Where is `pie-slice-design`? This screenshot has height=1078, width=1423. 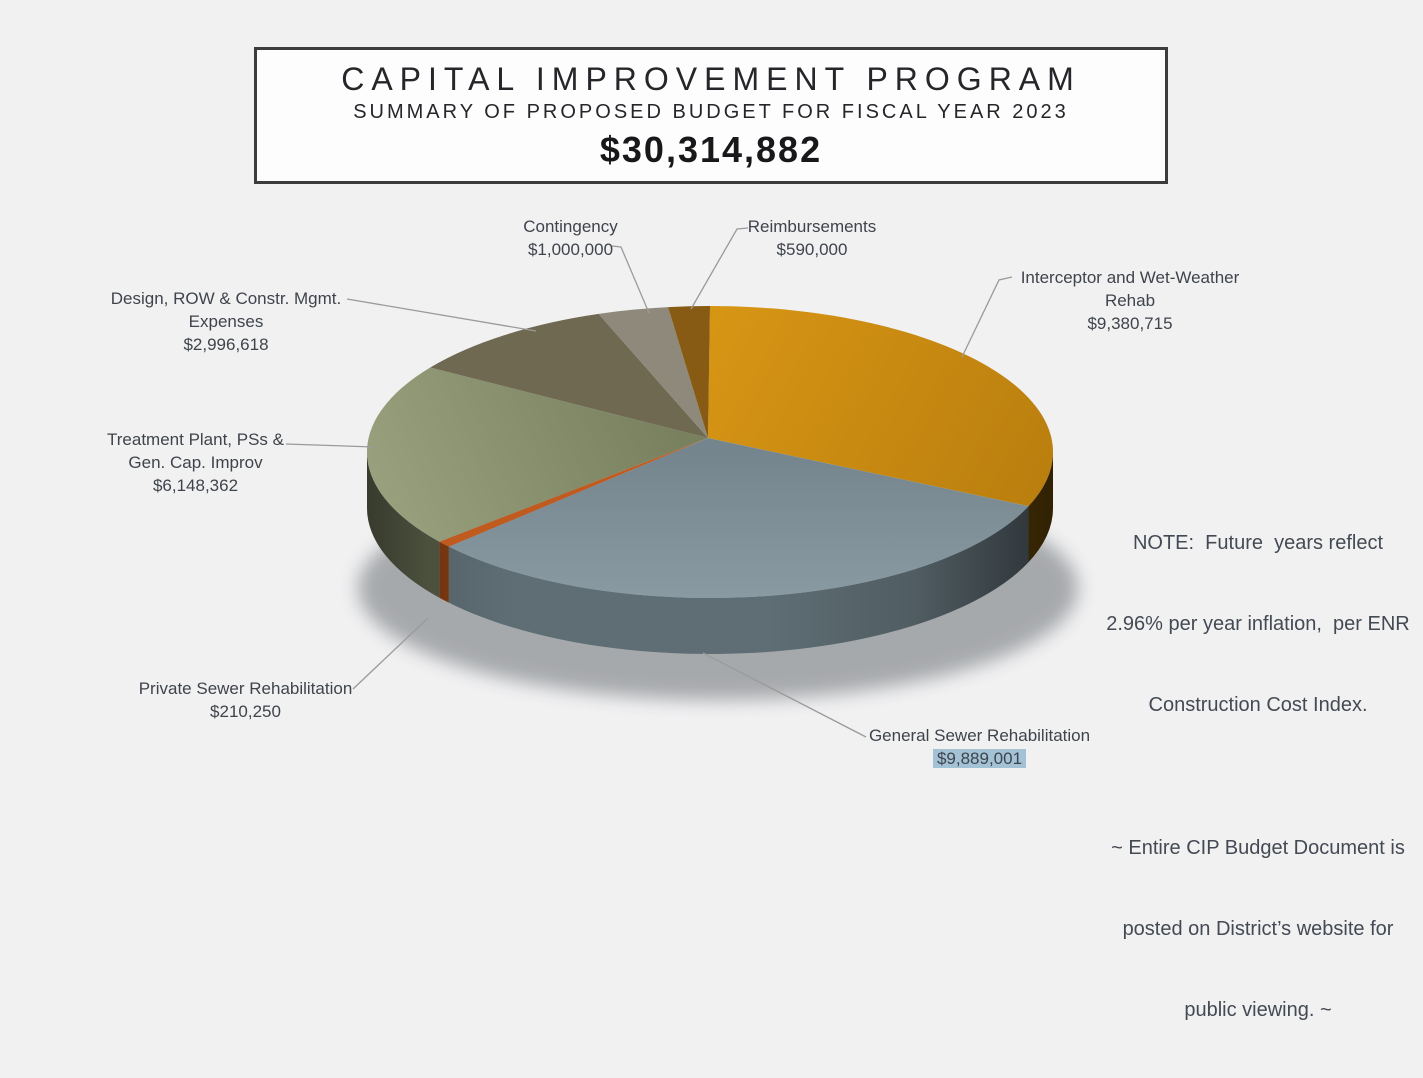 pie-slice-design is located at coordinates (569, 375).